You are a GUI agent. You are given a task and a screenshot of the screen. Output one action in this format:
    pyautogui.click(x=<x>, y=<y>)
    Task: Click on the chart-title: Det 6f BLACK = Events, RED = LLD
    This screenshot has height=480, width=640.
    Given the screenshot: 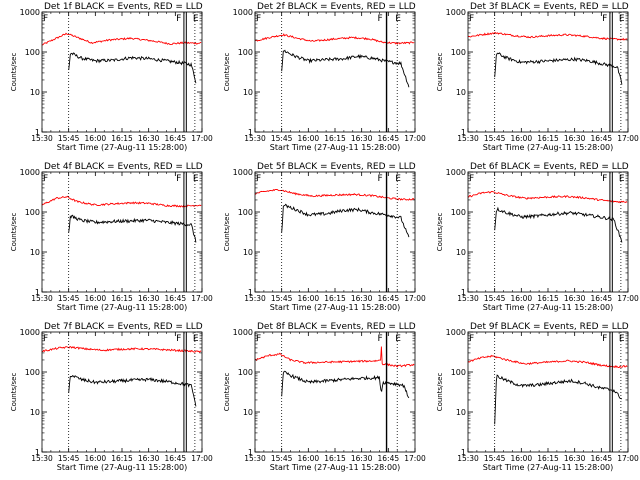 What is the action you would take?
    pyautogui.click(x=549, y=167)
    